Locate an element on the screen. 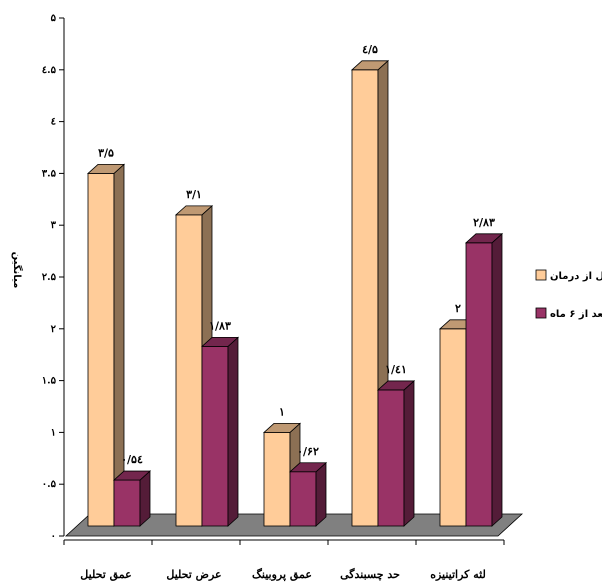 The image size is (602, 586). y-tick-label: ۲ is located at coordinates (54, 329).